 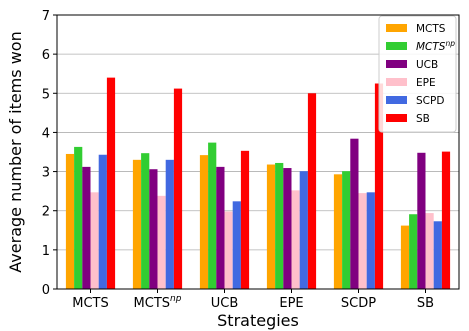 I want to click on x-tick-label: EPE, so click(x=291, y=303).